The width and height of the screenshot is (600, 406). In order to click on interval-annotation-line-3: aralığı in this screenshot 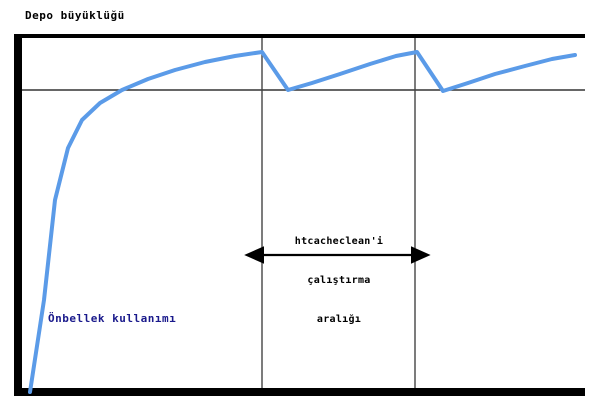, I will do `click(339, 319)`.